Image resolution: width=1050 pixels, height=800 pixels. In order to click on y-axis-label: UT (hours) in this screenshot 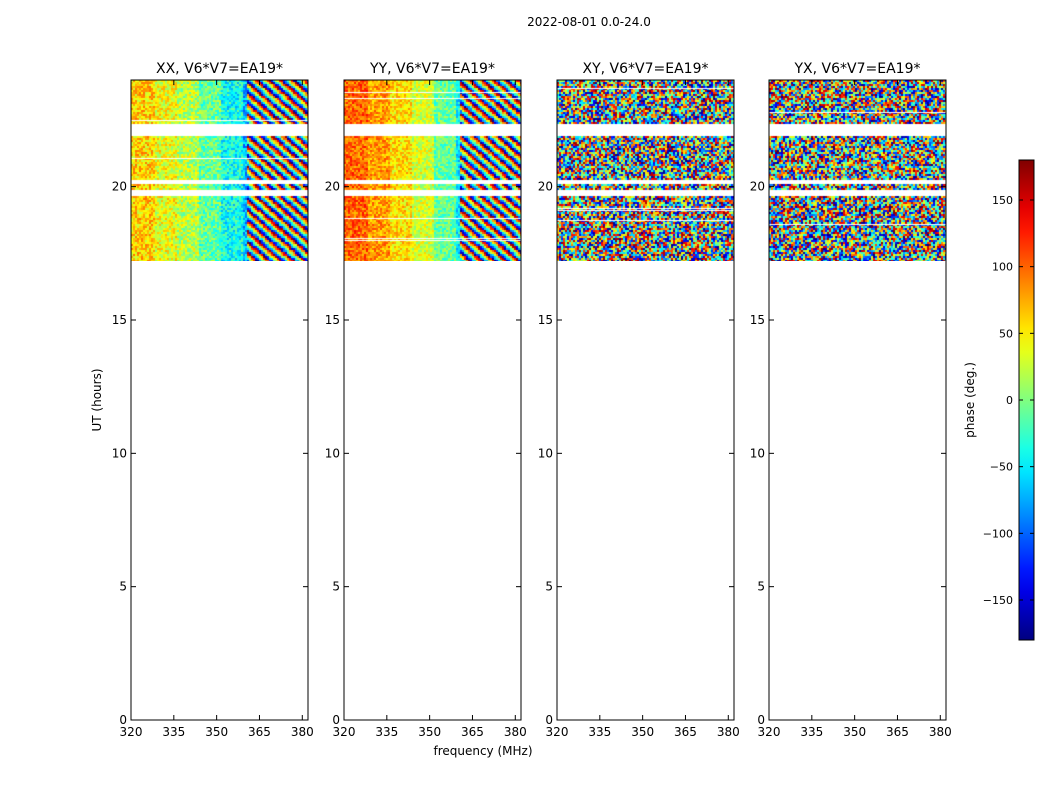, I will do `click(97, 399)`.